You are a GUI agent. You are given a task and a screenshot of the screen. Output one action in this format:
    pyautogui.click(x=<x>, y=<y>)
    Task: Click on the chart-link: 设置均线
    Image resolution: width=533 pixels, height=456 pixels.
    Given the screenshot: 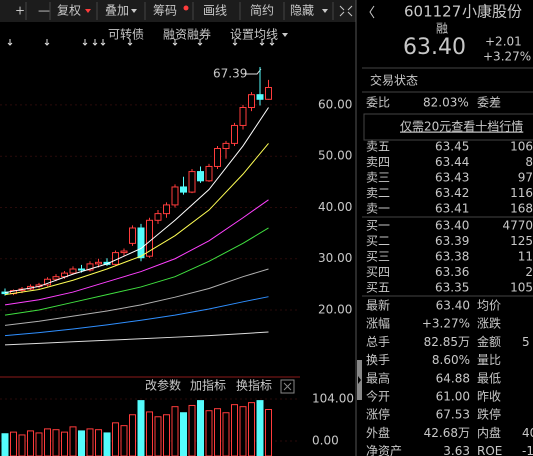 What is the action you would take?
    pyautogui.click(x=254, y=35)
    